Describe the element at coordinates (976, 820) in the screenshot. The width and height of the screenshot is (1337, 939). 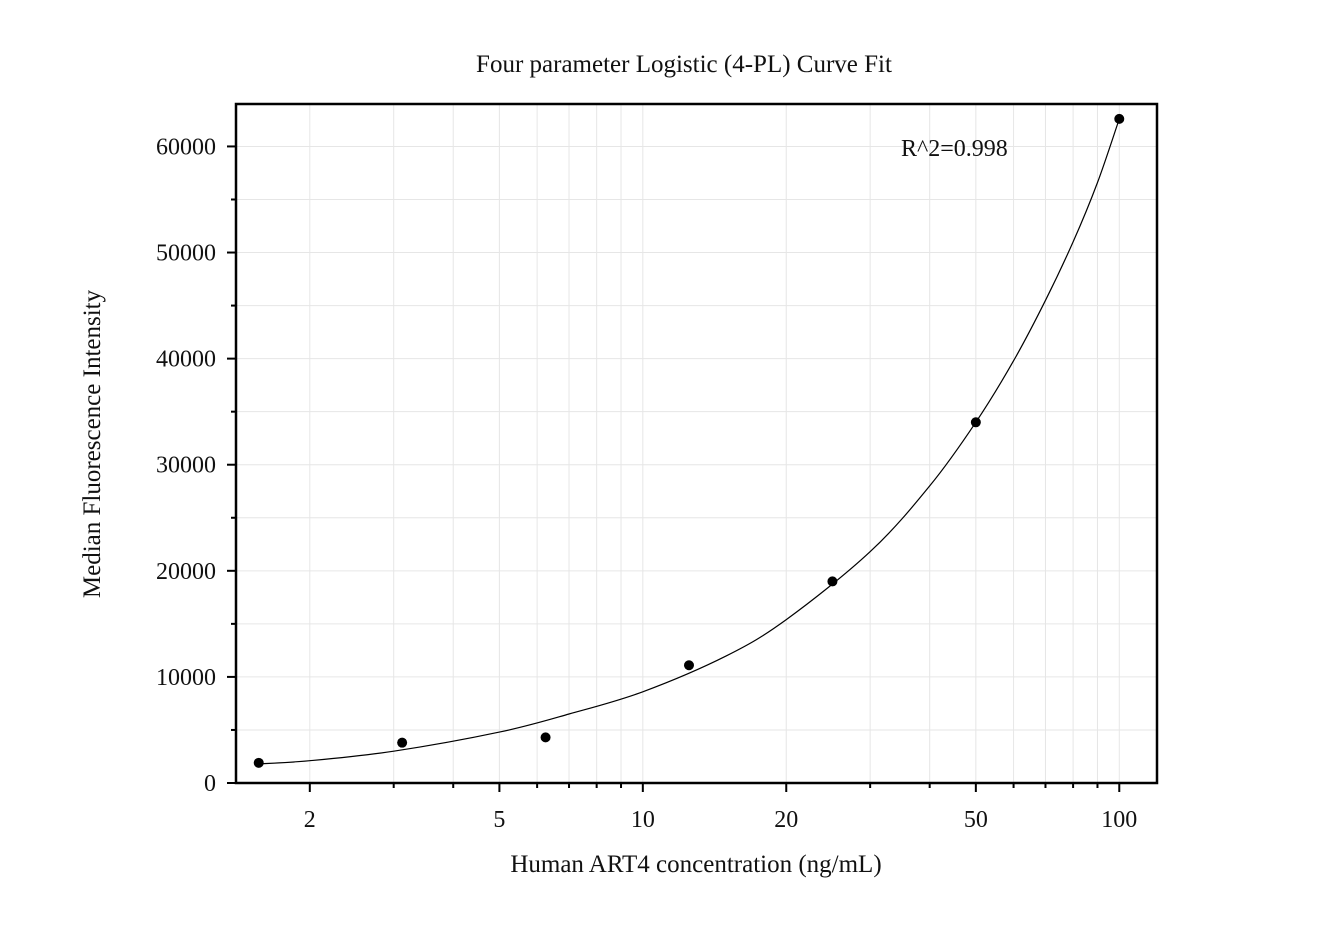
I see `x-tick-label: 50` at that location.